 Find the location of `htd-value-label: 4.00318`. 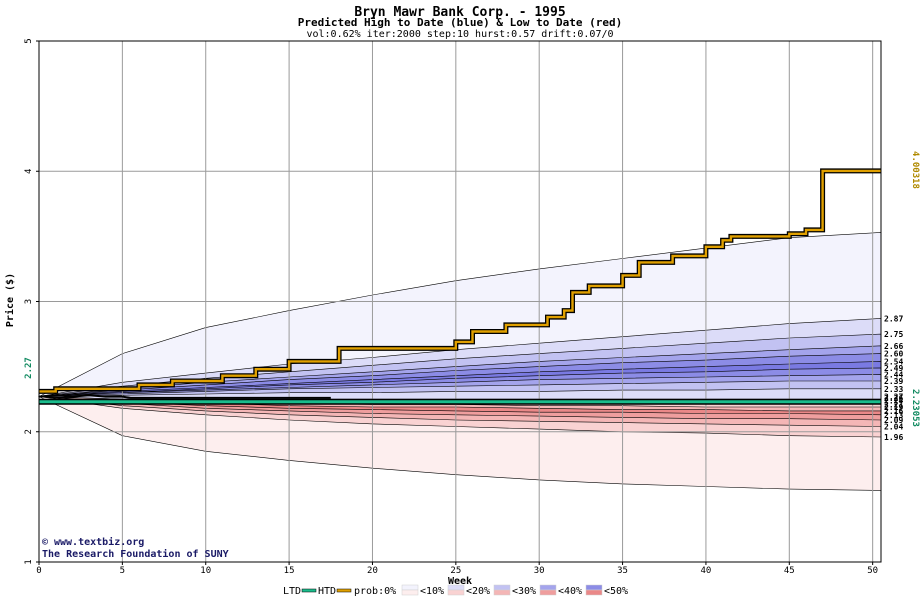

htd-value-label: 4.00318 is located at coordinates (915, 170).